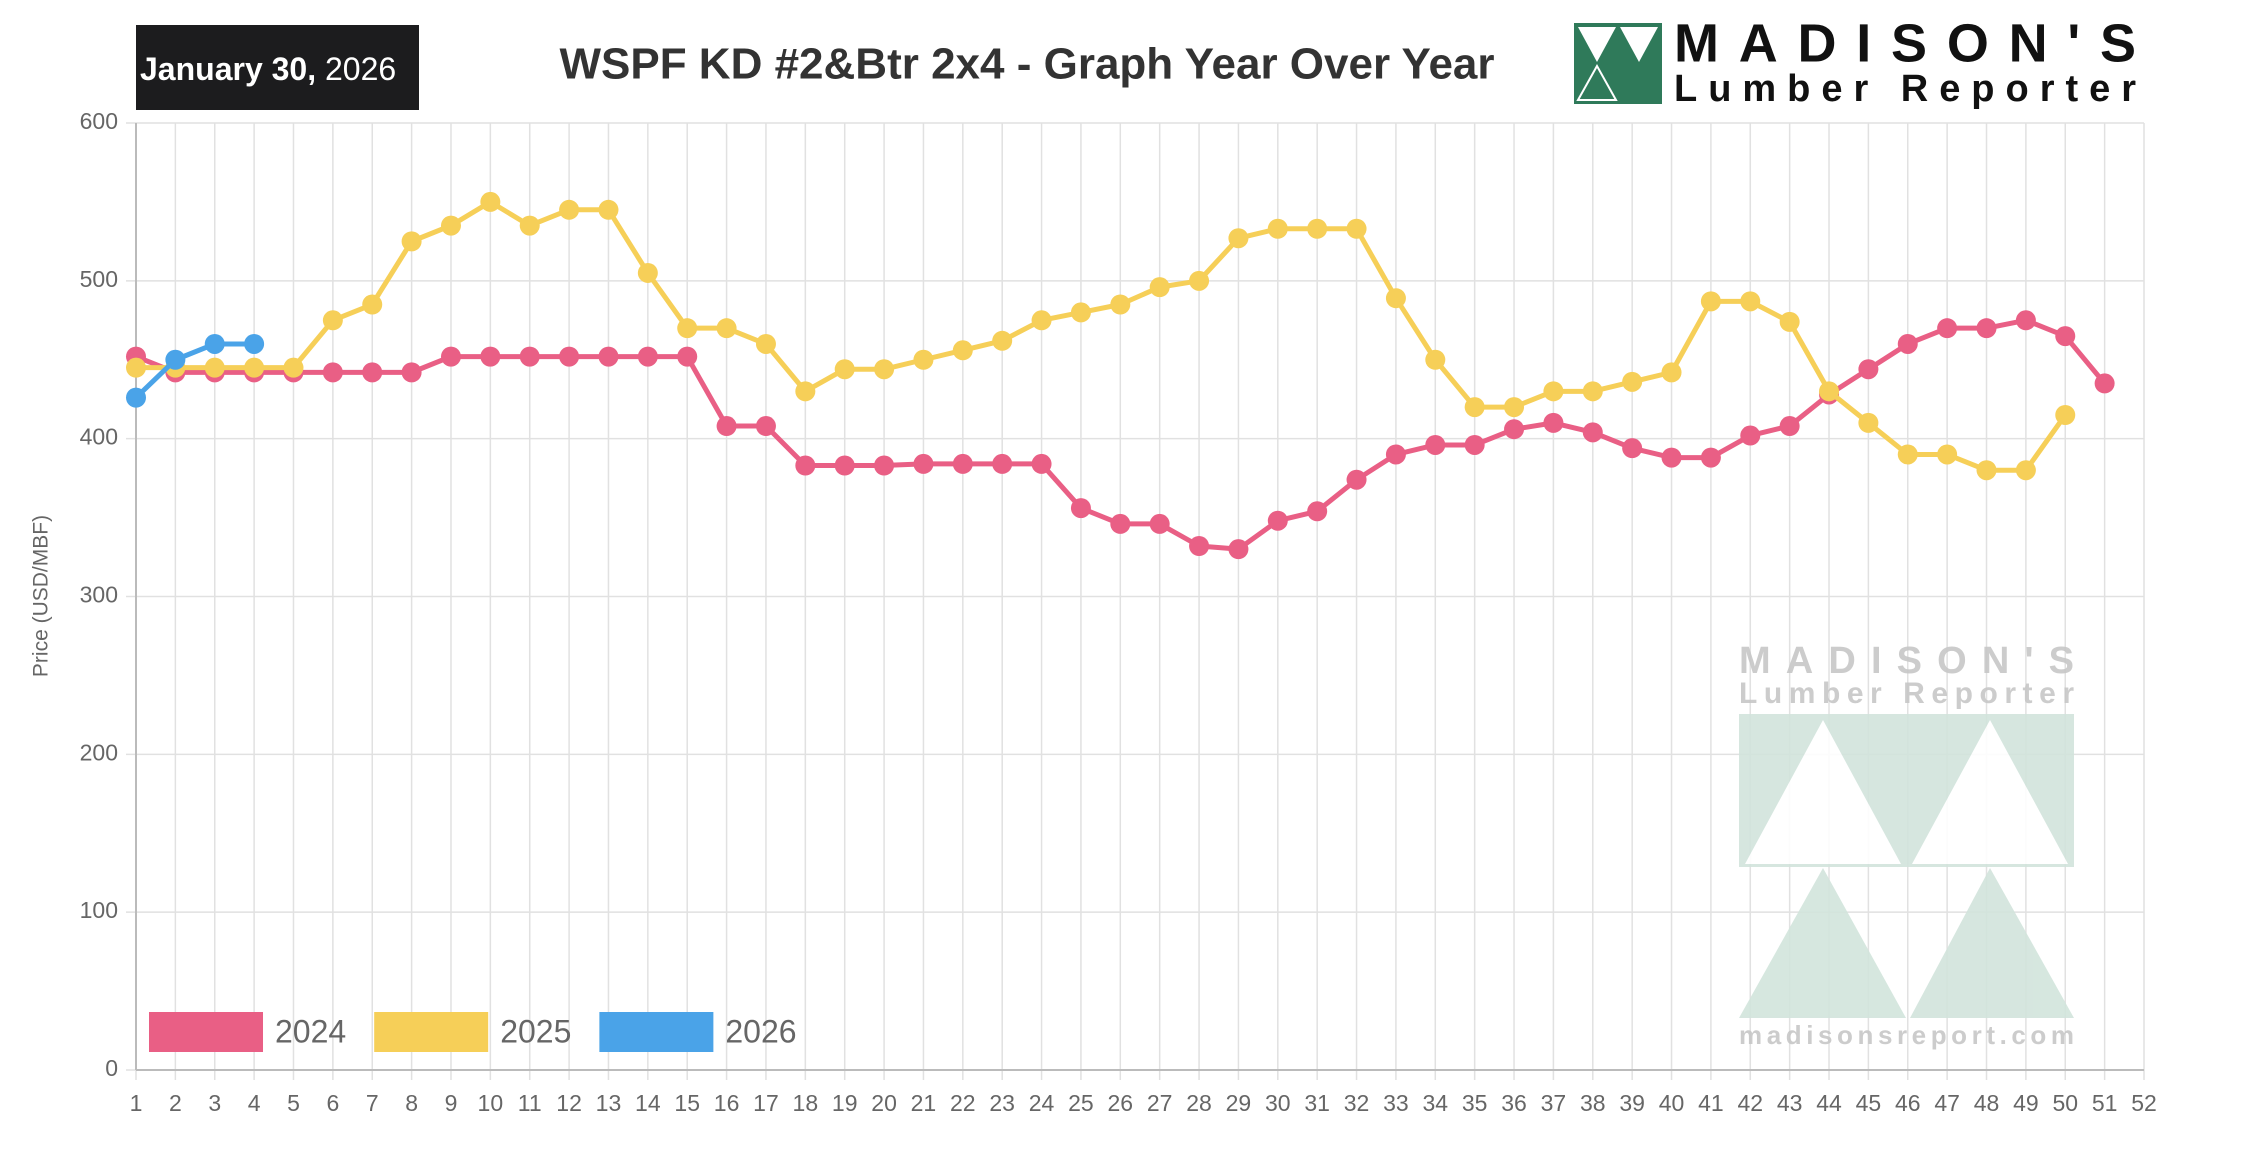  Describe the element at coordinates (1435, 1103) in the screenshot. I see `x-tick-label: 34` at that location.